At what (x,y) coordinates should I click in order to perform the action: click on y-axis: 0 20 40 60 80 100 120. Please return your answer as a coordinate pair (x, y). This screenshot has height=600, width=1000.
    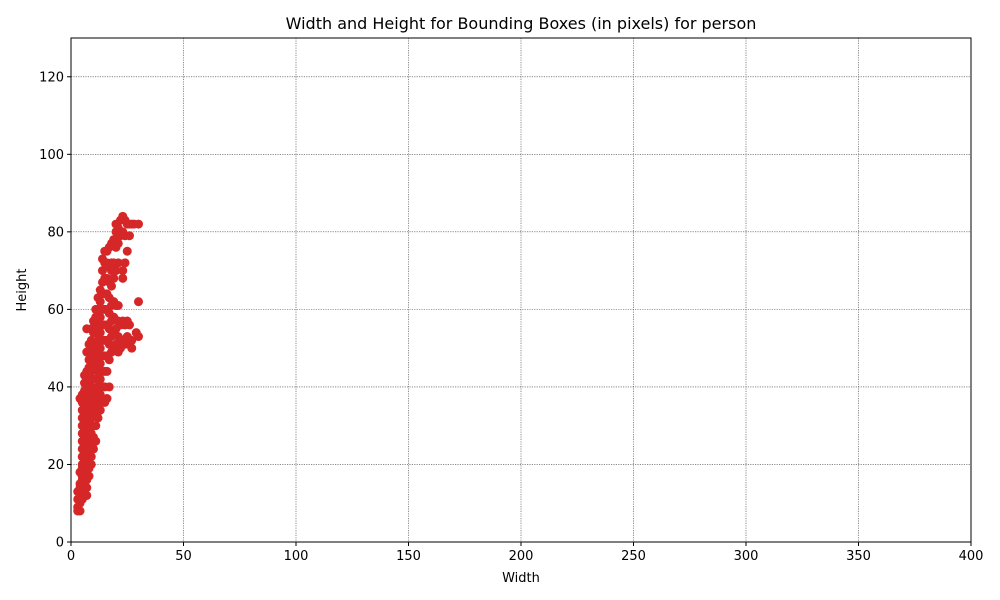
    Looking at the image, I should click on (55, 310).